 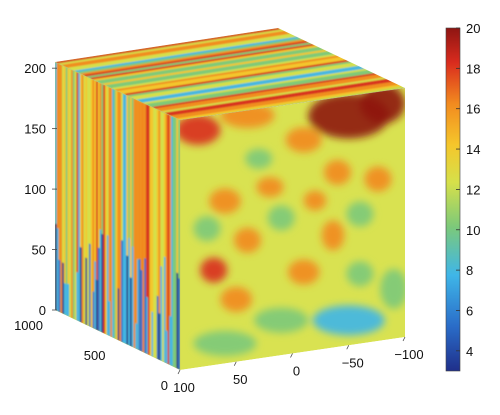 I want to click on colorbar-tick-label: 14, so click(x=473, y=149).